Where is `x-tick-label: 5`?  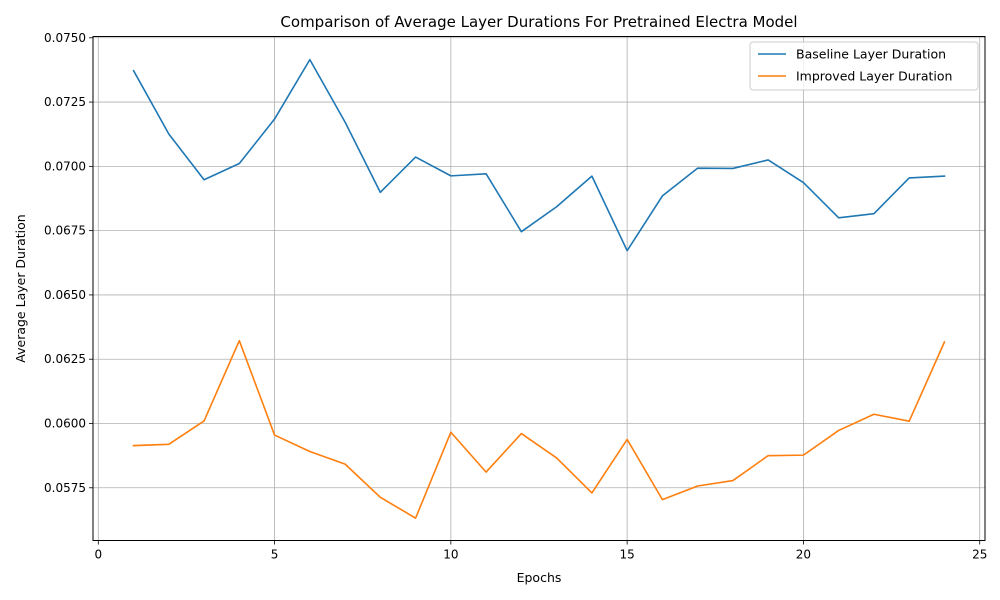 x-tick-label: 5 is located at coordinates (275, 555).